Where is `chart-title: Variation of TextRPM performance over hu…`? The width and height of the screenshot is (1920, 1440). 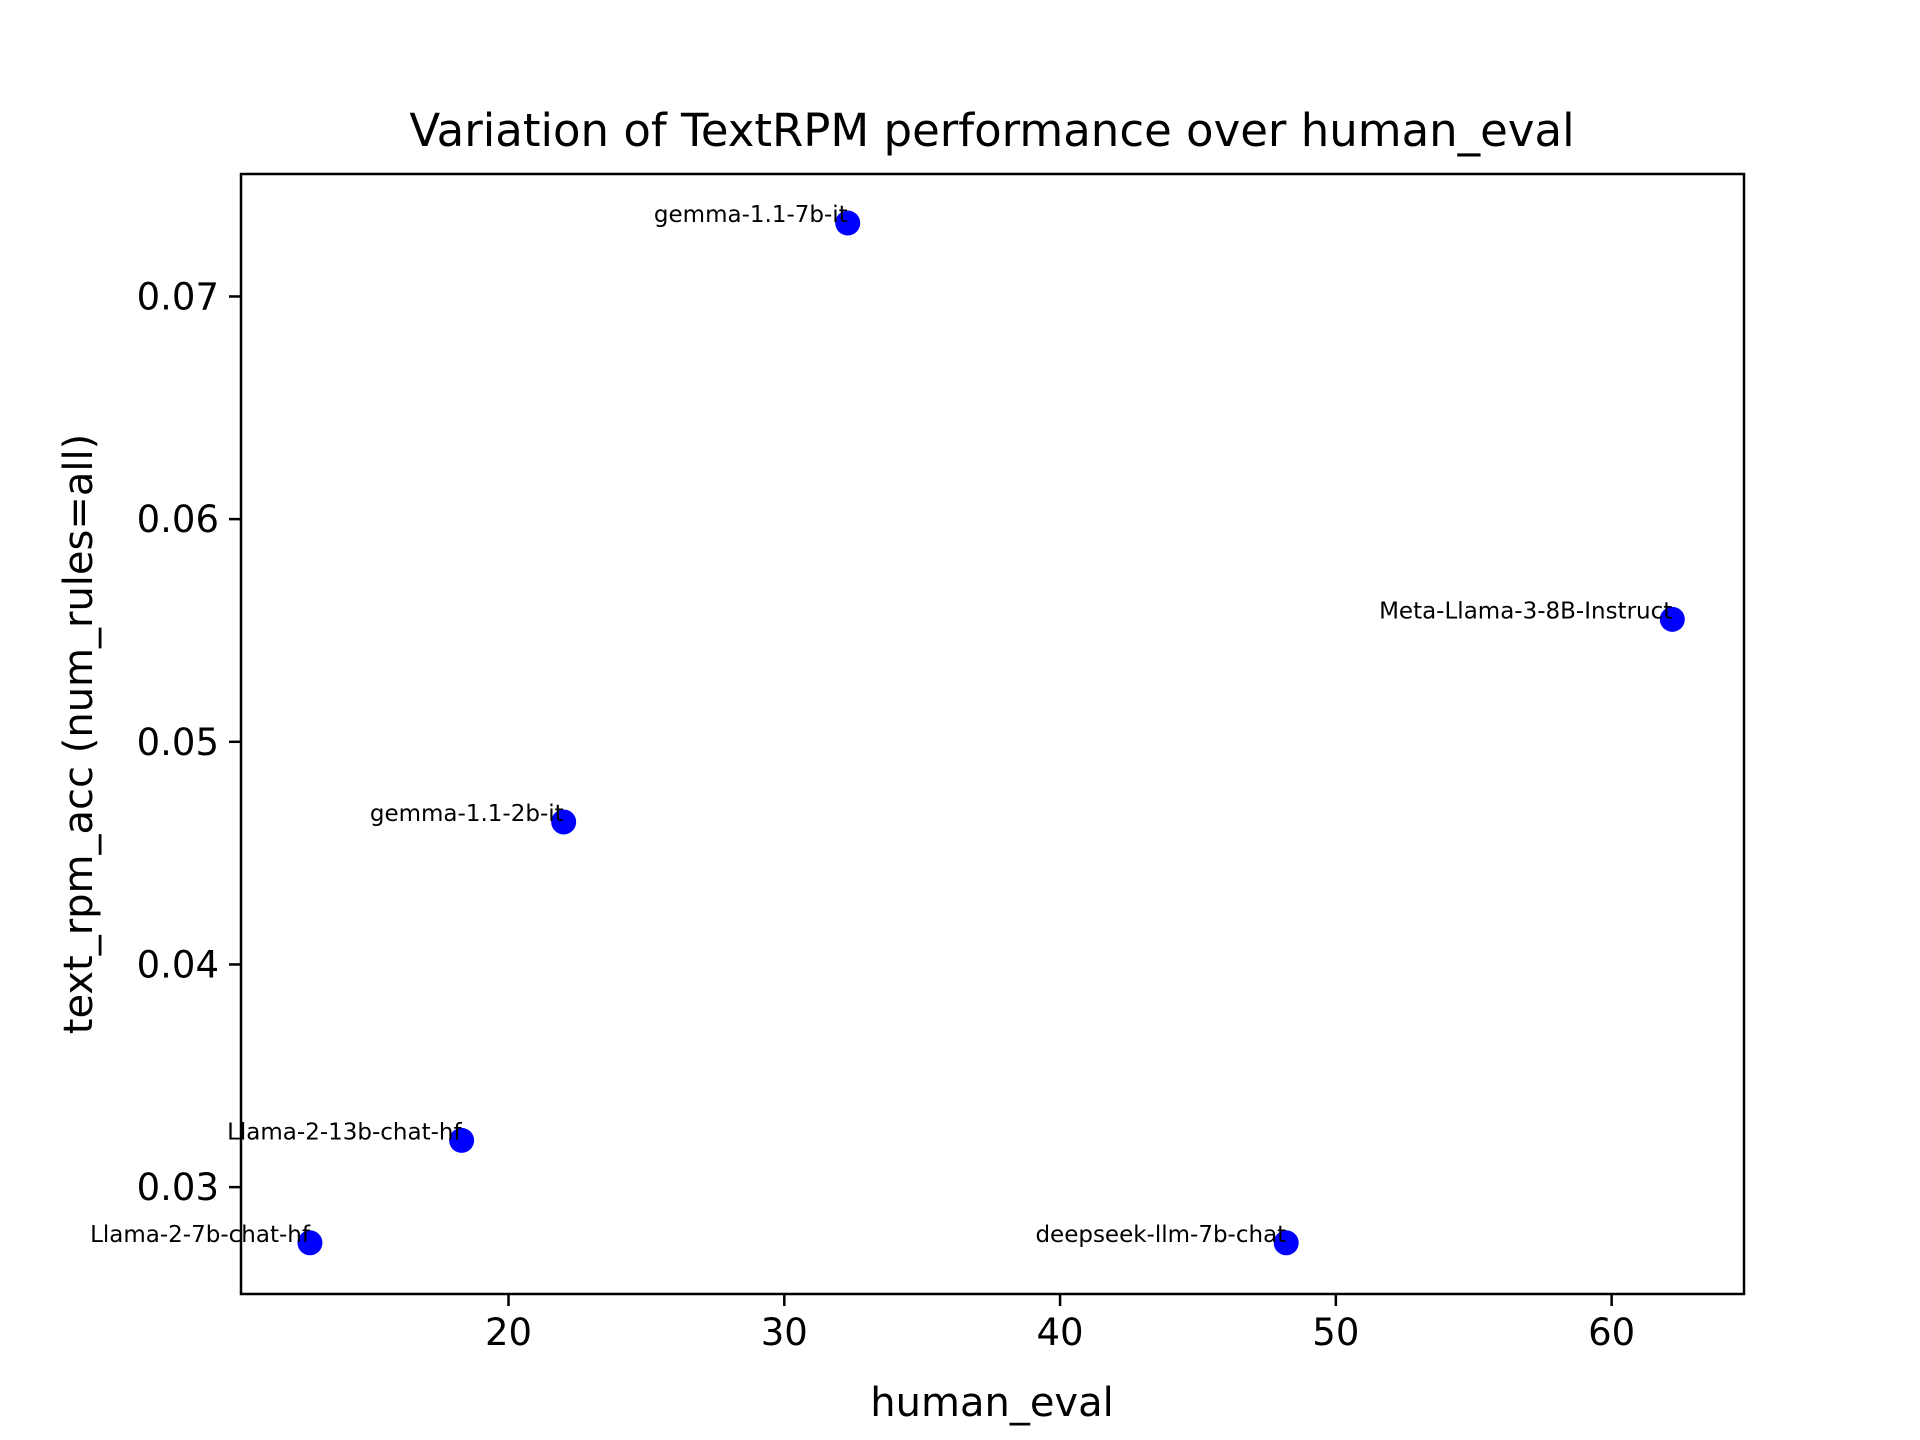
chart-title: Variation of TextRPM performance over hu… is located at coordinates (991, 130).